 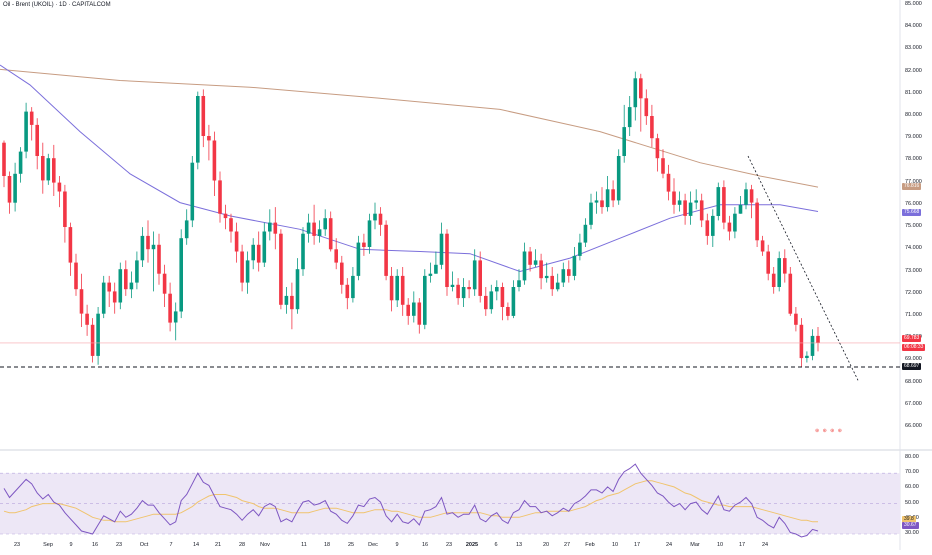 I want to click on time-axis-label: 20, so click(x=546, y=545).